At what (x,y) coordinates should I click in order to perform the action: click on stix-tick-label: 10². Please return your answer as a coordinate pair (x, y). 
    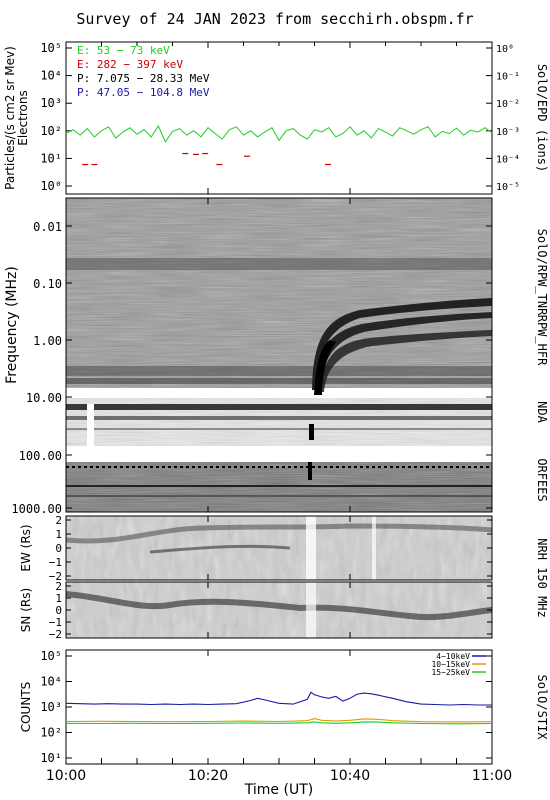
    Looking at the image, I should click on (51, 733).